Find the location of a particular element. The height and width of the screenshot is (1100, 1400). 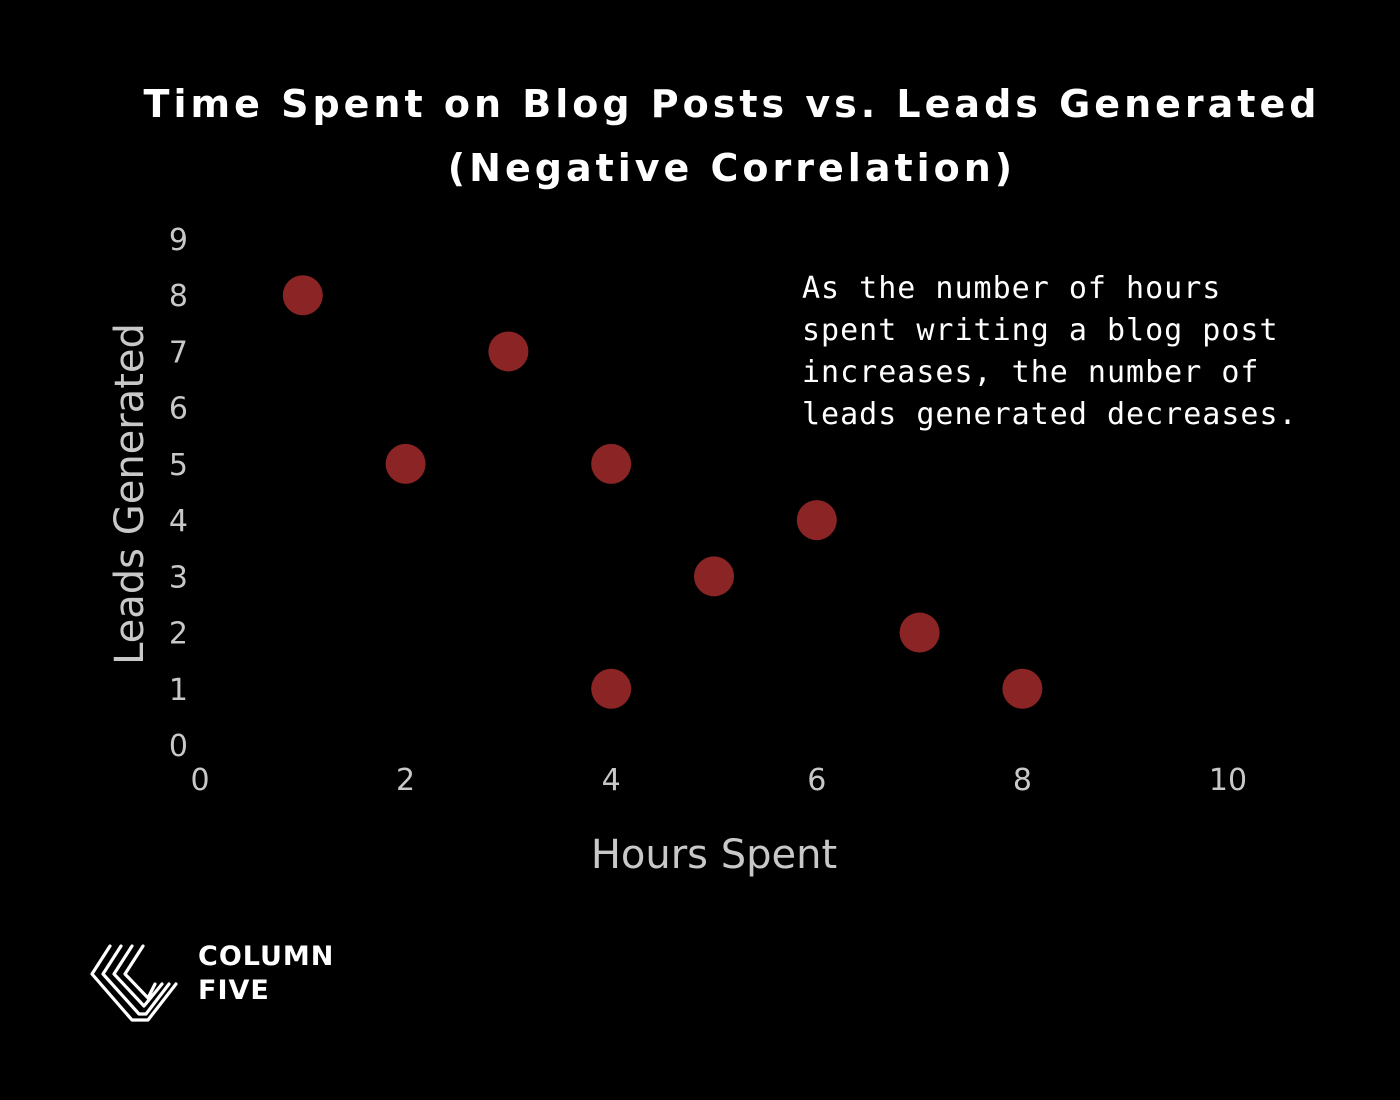

y-tick-label: 1 is located at coordinates (178, 690).